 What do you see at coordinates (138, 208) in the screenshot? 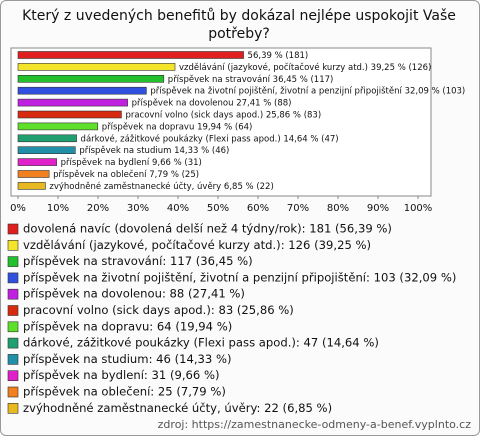
I see `x-tick-label: 30%` at bounding box center [138, 208].